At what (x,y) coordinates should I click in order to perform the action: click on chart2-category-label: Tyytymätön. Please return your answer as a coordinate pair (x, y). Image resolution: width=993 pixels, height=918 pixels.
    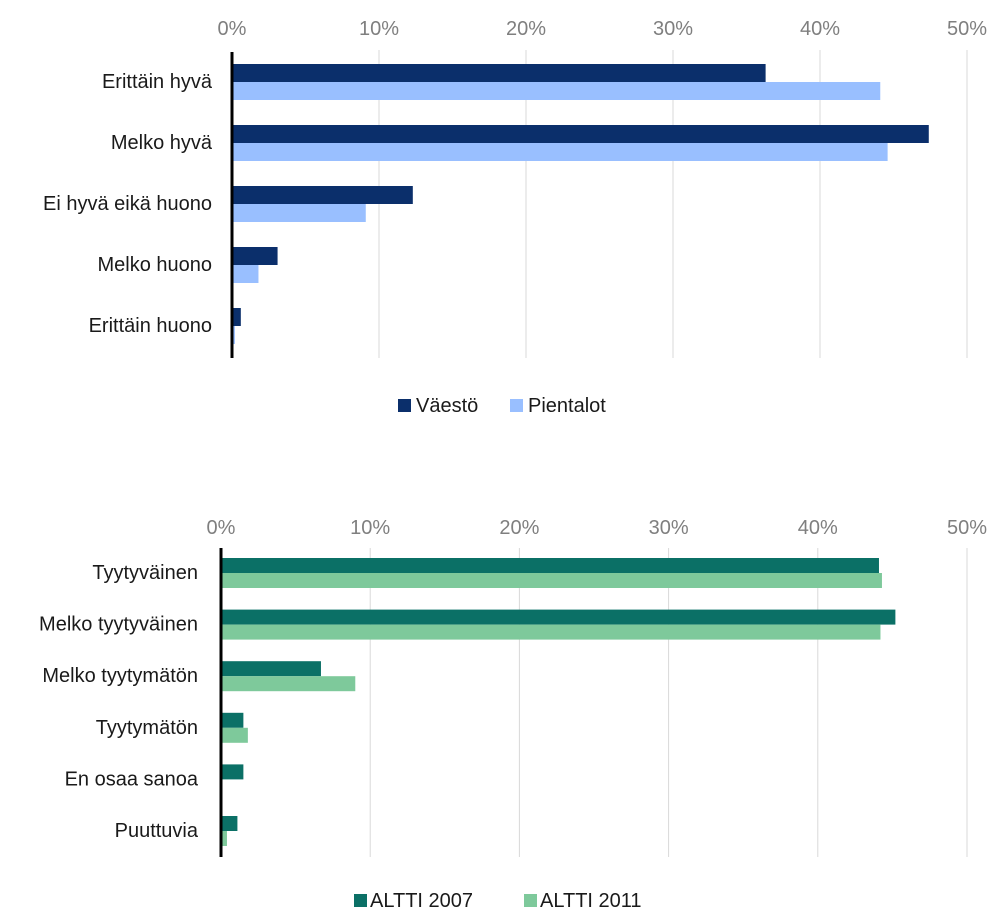
    Looking at the image, I should click on (147, 728).